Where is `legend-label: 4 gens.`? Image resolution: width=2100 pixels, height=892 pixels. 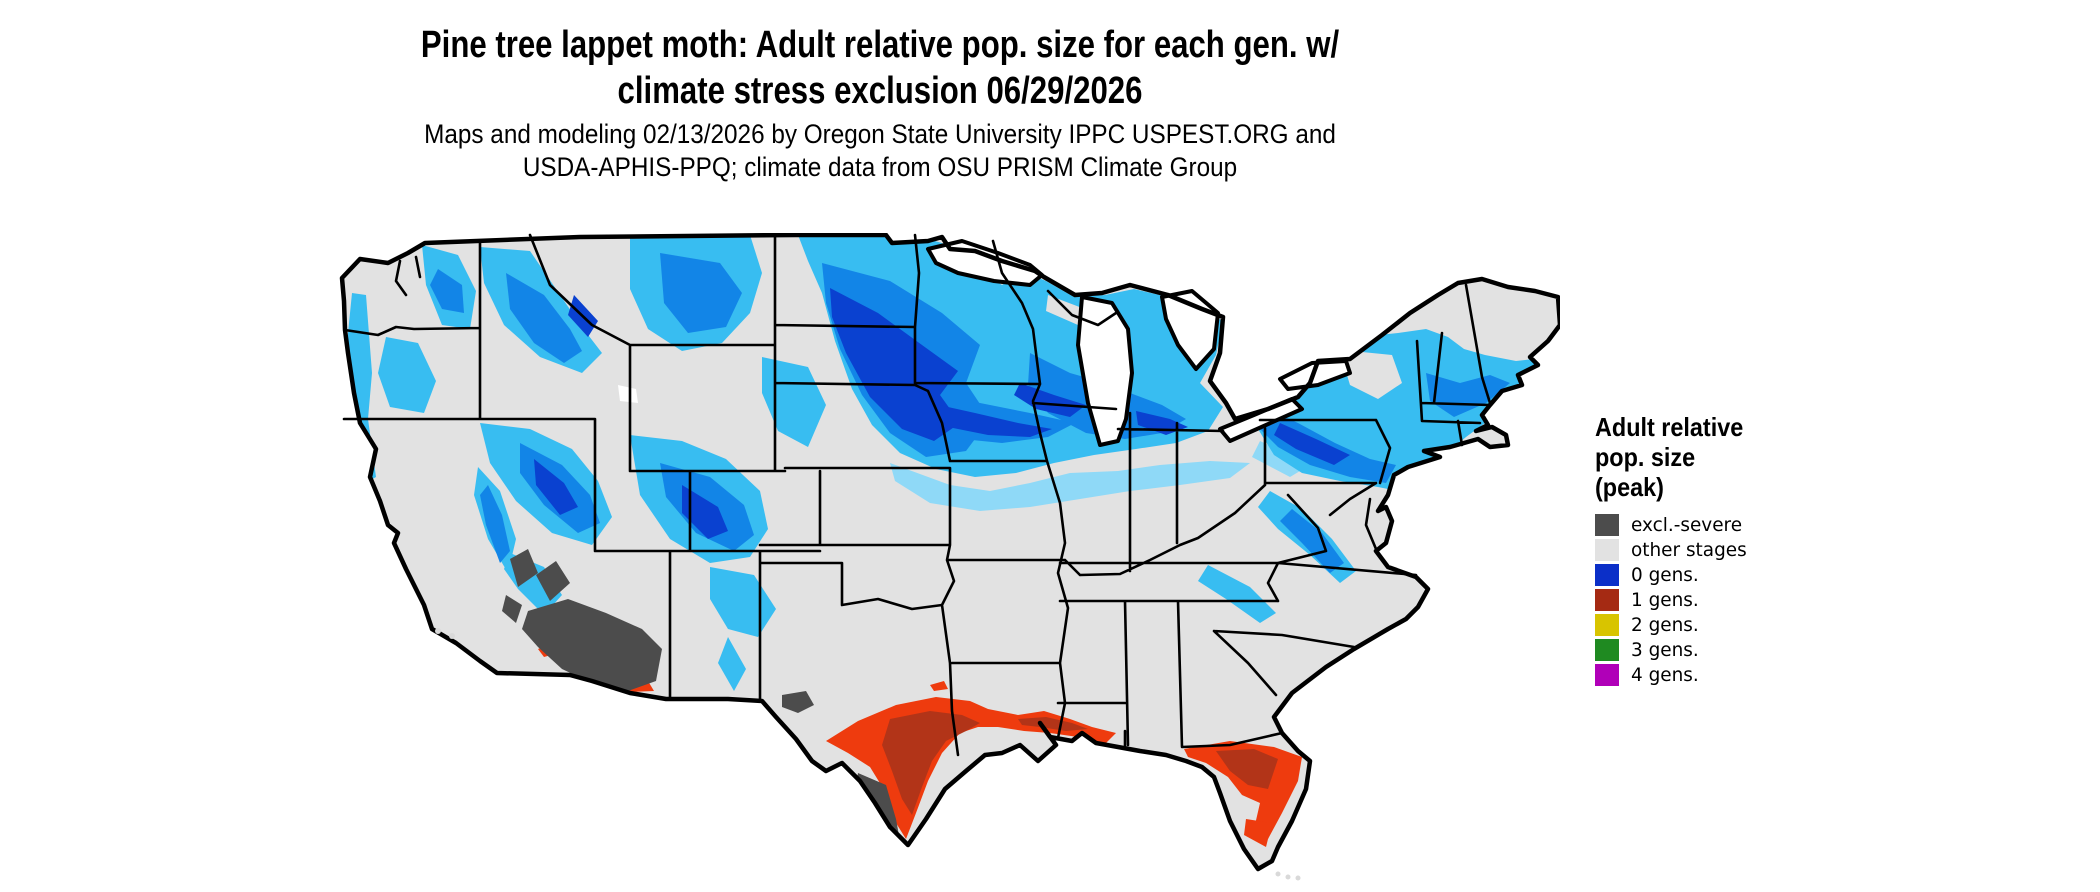
legend-label: 4 gens. is located at coordinates (1665, 674).